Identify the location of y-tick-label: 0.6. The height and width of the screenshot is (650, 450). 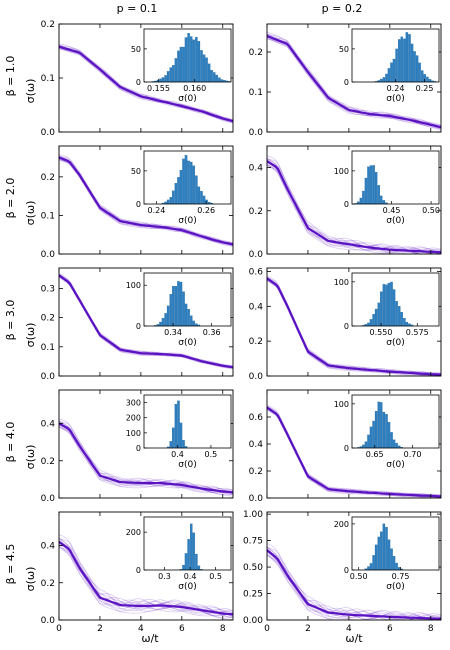
(256, 418).